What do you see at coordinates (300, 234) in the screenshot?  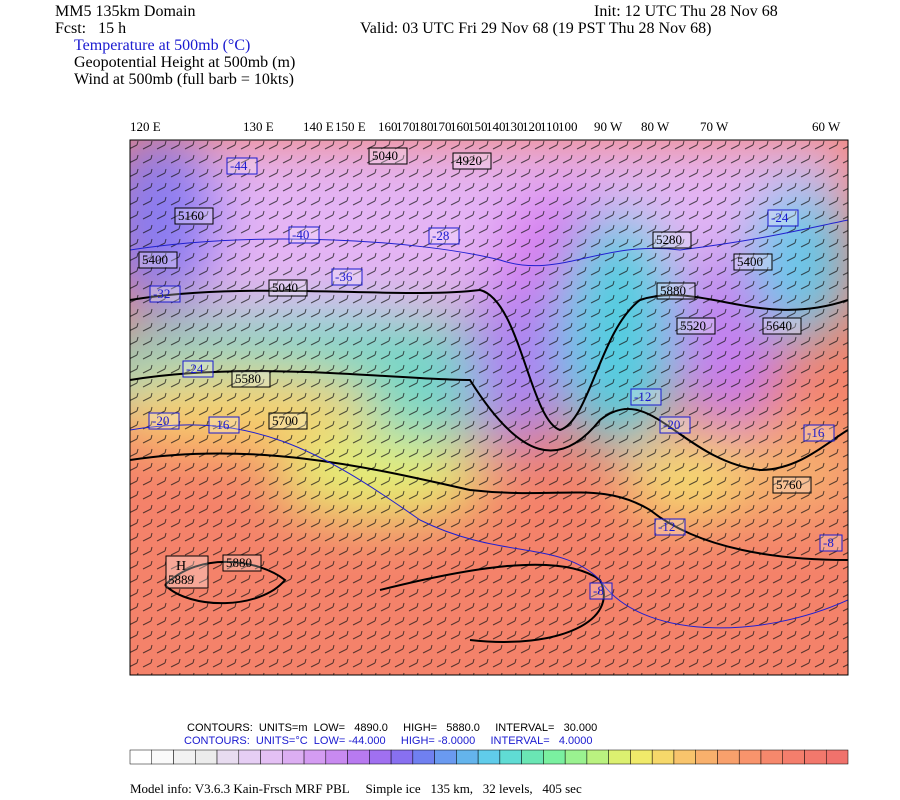 I see `temp-label: -40` at bounding box center [300, 234].